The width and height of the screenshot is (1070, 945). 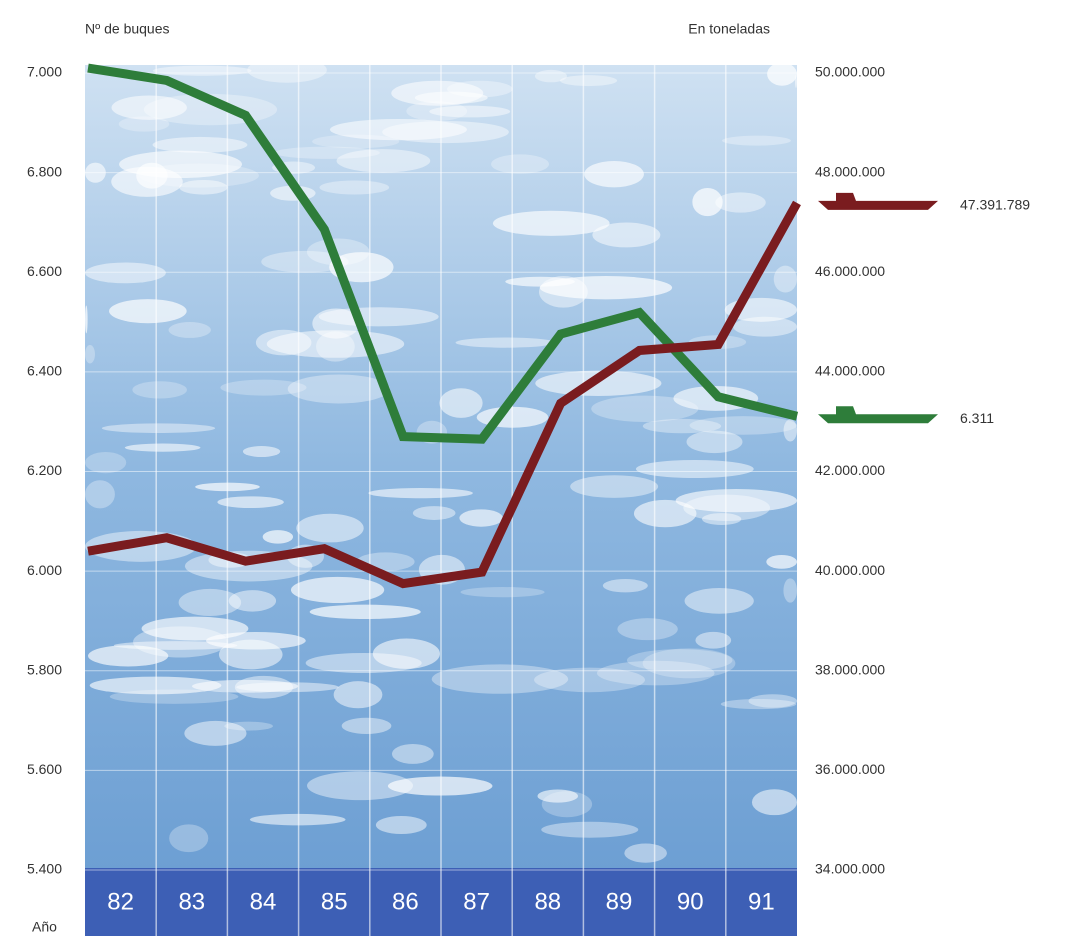 What do you see at coordinates (44, 470) in the screenshot?
I see `y-tick-label: 6.200` at bounding box center [44, 470].